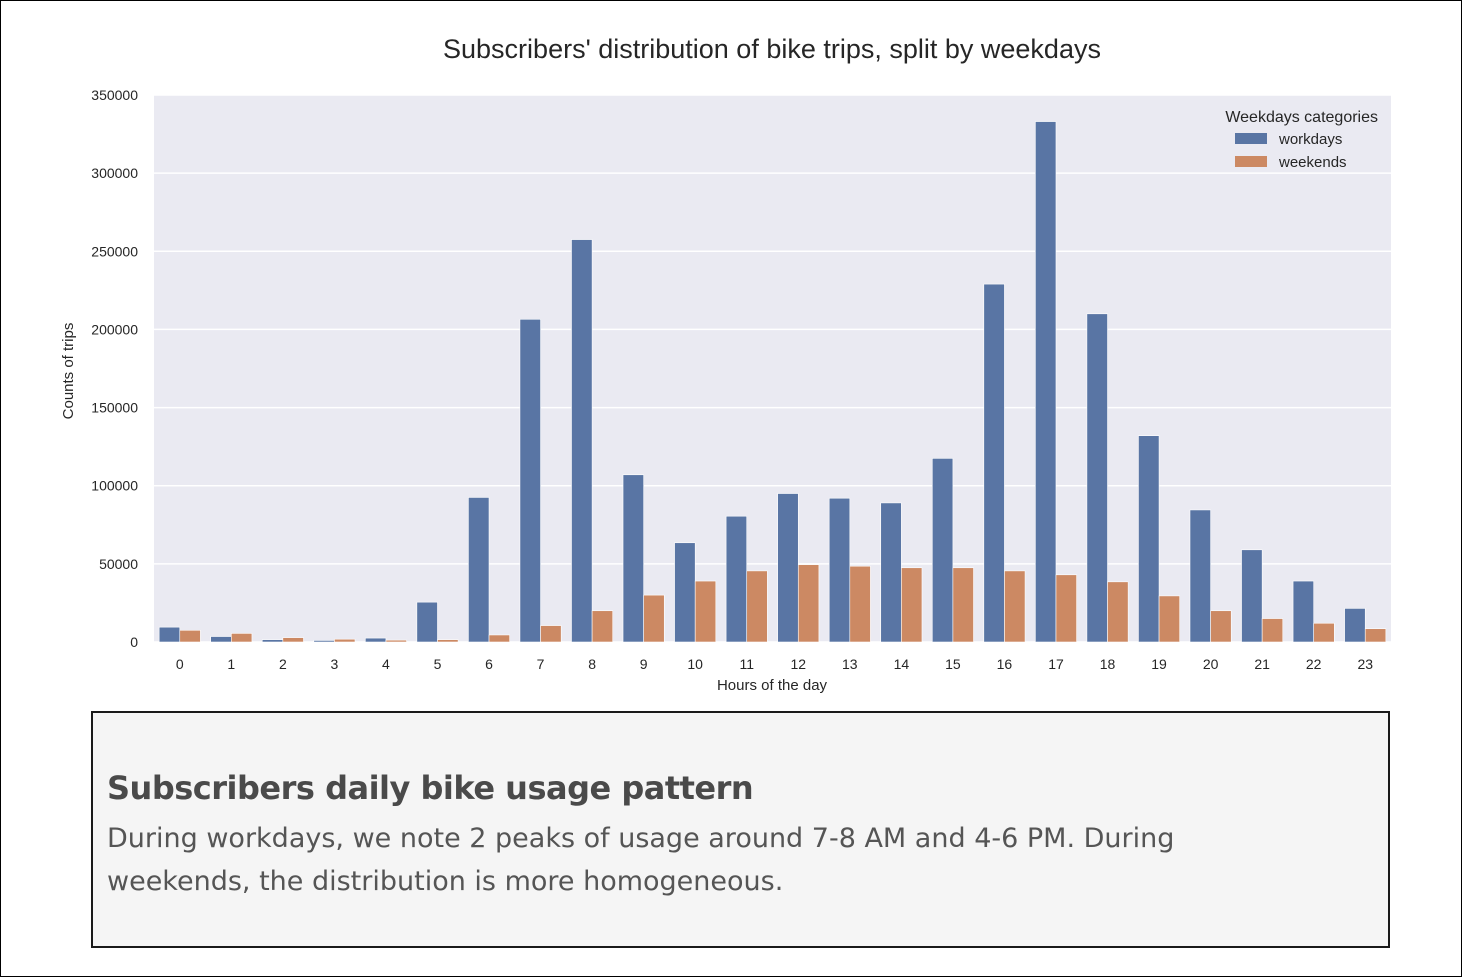 The image size is (1462, 977). I want to click on x-tick-label: 22, so click(1314, 664).